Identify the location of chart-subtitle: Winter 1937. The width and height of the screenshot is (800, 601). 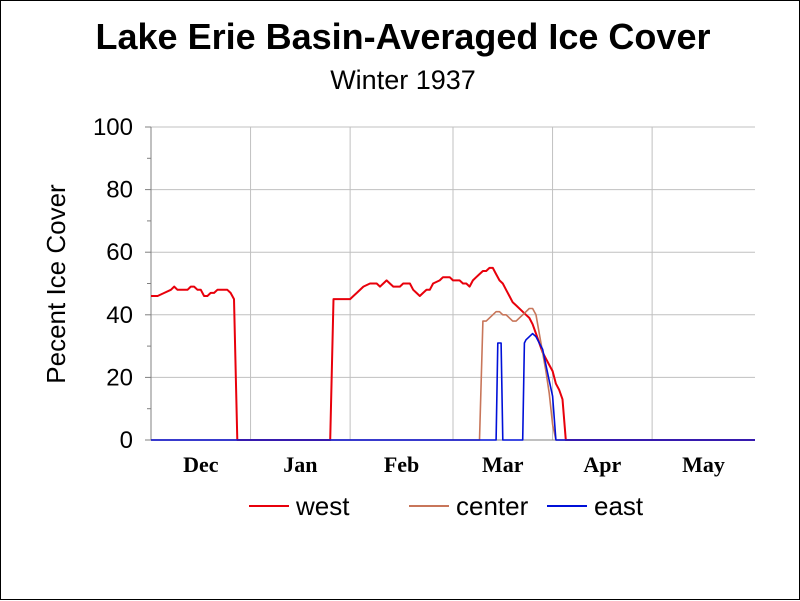
(403, 80).